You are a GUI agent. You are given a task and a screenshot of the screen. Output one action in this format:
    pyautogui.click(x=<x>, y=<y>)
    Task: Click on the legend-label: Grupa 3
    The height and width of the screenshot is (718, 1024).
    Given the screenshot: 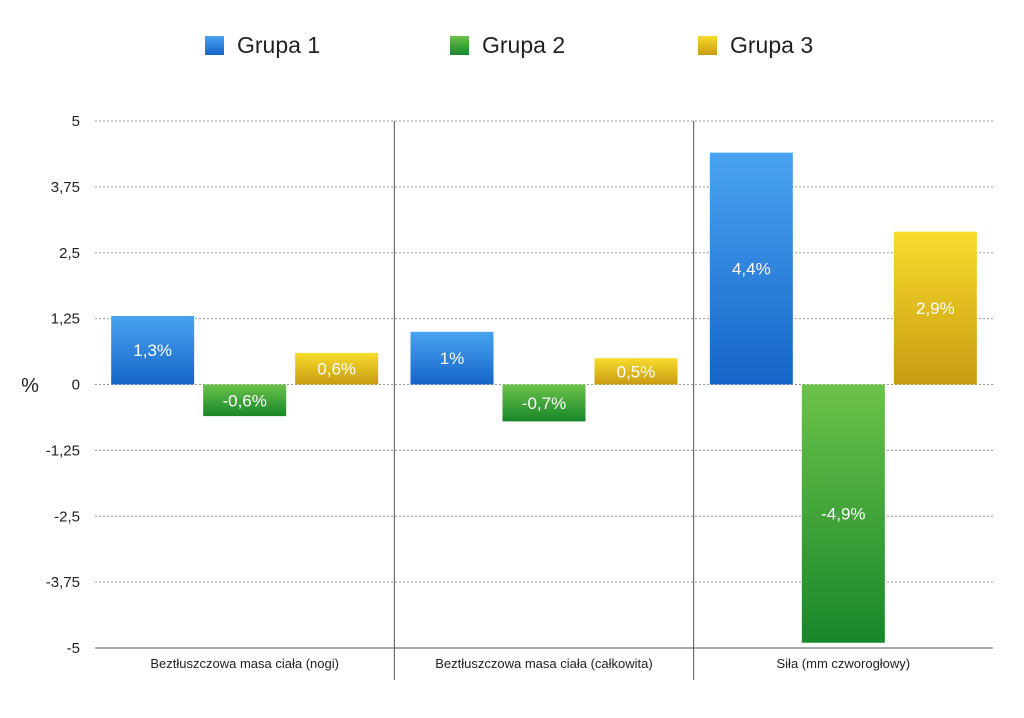 What is the action you would take?
    pyautogui.click(x=771, y=45)
    